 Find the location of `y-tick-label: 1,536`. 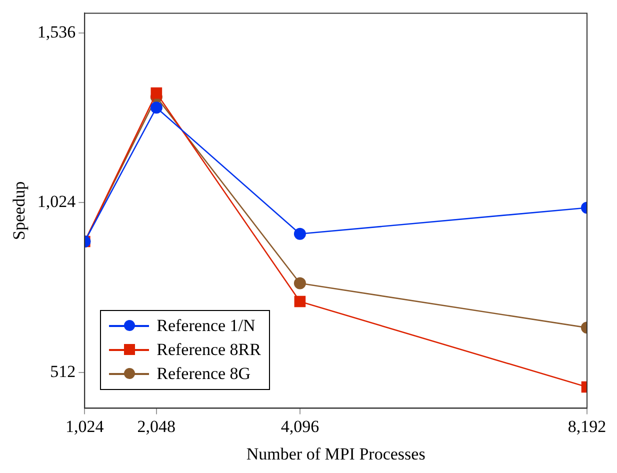

y-tick-label: 1,536 is located at coordinates (56, 32).